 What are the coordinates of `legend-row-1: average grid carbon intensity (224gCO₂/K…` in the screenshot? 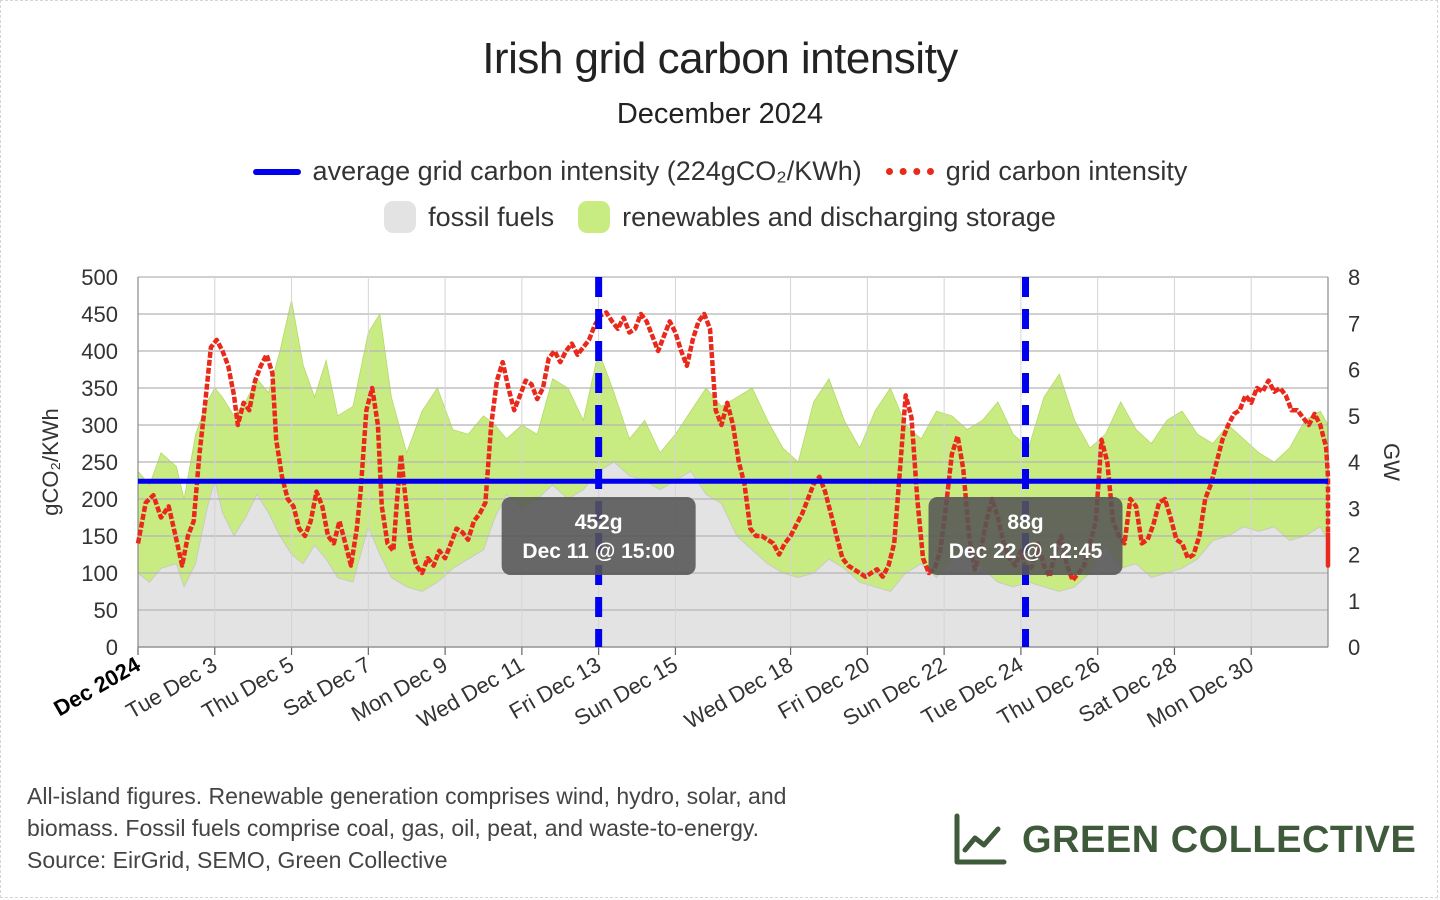 It's located at (720, 171).